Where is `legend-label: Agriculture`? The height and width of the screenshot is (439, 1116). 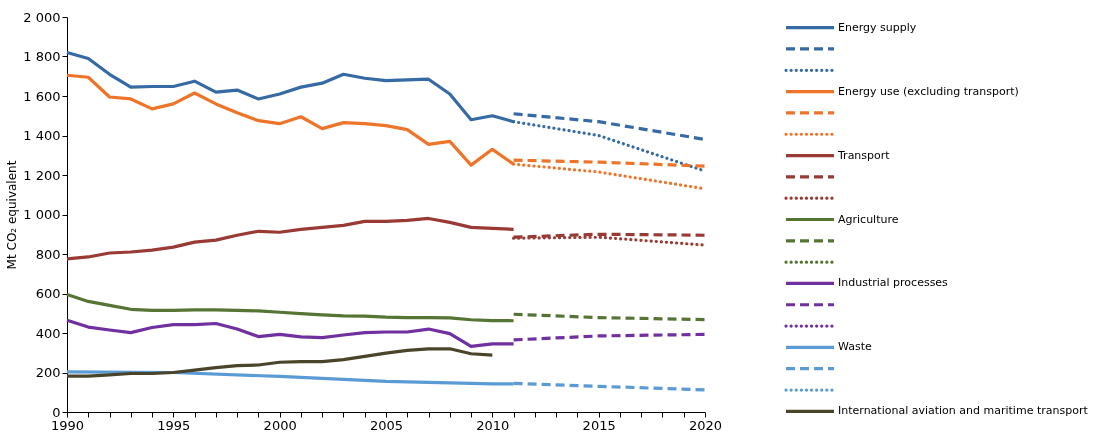 legend-label: Agriculture is located at coordinates (868, 219).